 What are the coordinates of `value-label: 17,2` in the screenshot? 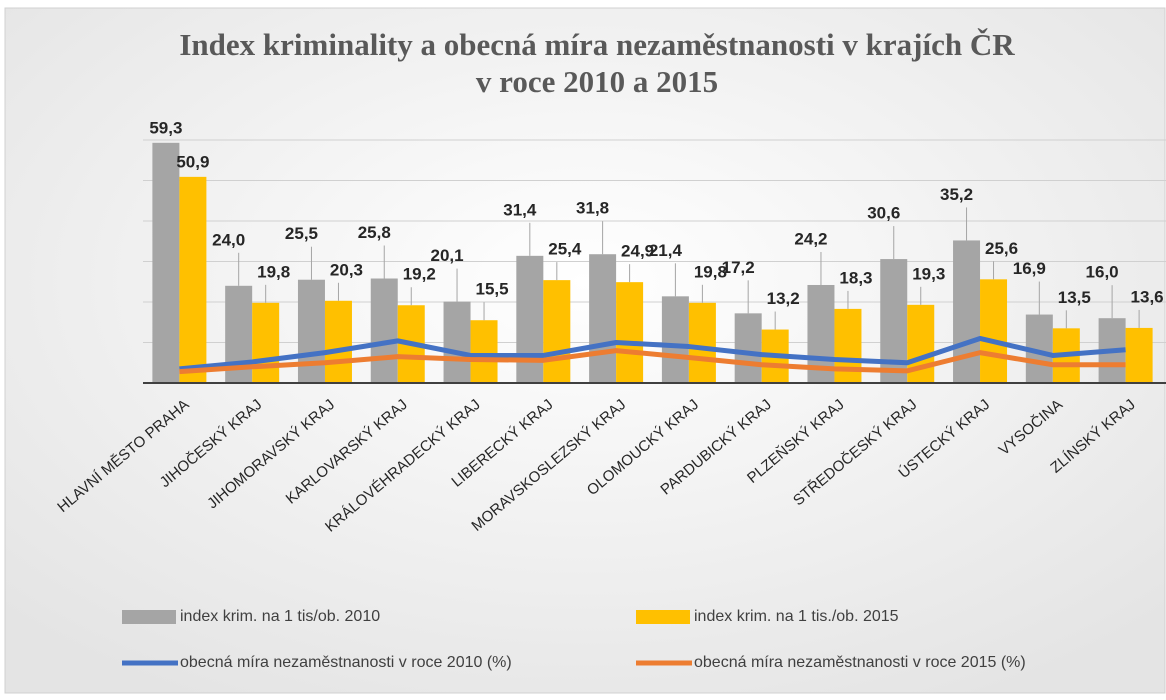 It's located at (738, 267).